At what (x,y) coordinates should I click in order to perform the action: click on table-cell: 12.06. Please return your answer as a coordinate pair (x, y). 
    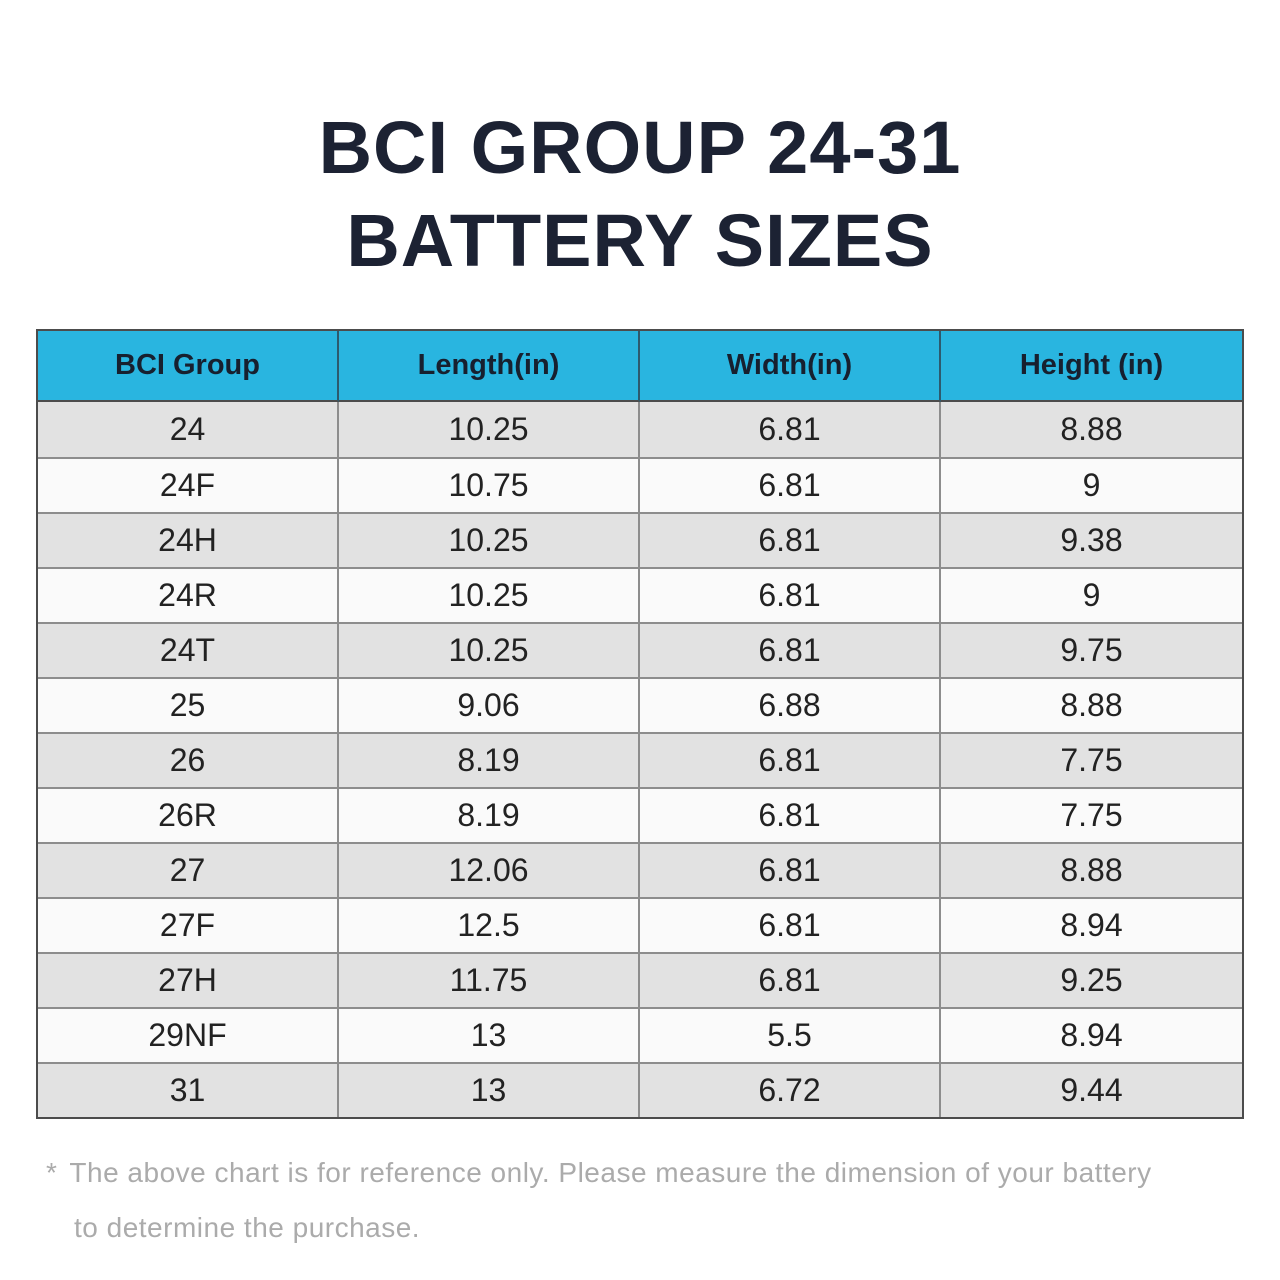
    Looking at the image, I should click on (489, 869).